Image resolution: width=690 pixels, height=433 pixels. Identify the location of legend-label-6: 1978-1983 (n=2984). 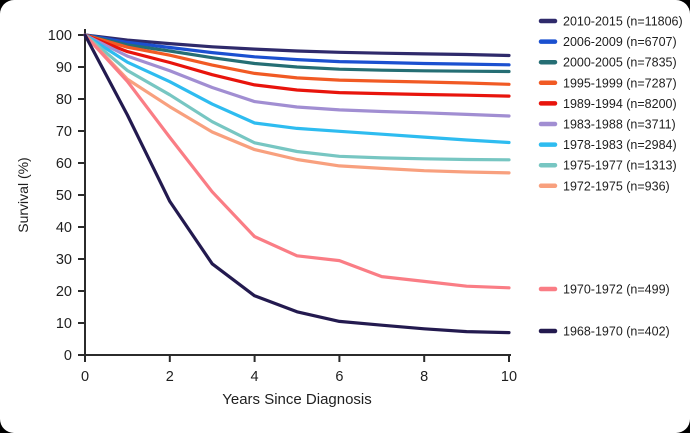
(620, 145).